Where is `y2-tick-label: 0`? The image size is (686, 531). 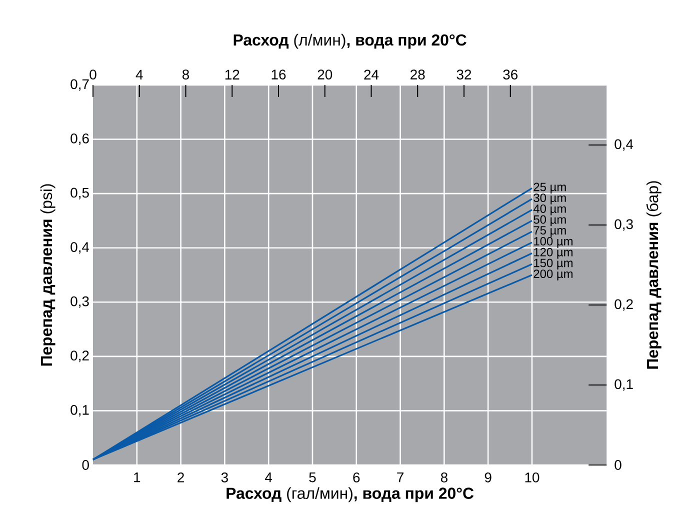
y2-tick-label: 0 is located at coordinates (618, 465).